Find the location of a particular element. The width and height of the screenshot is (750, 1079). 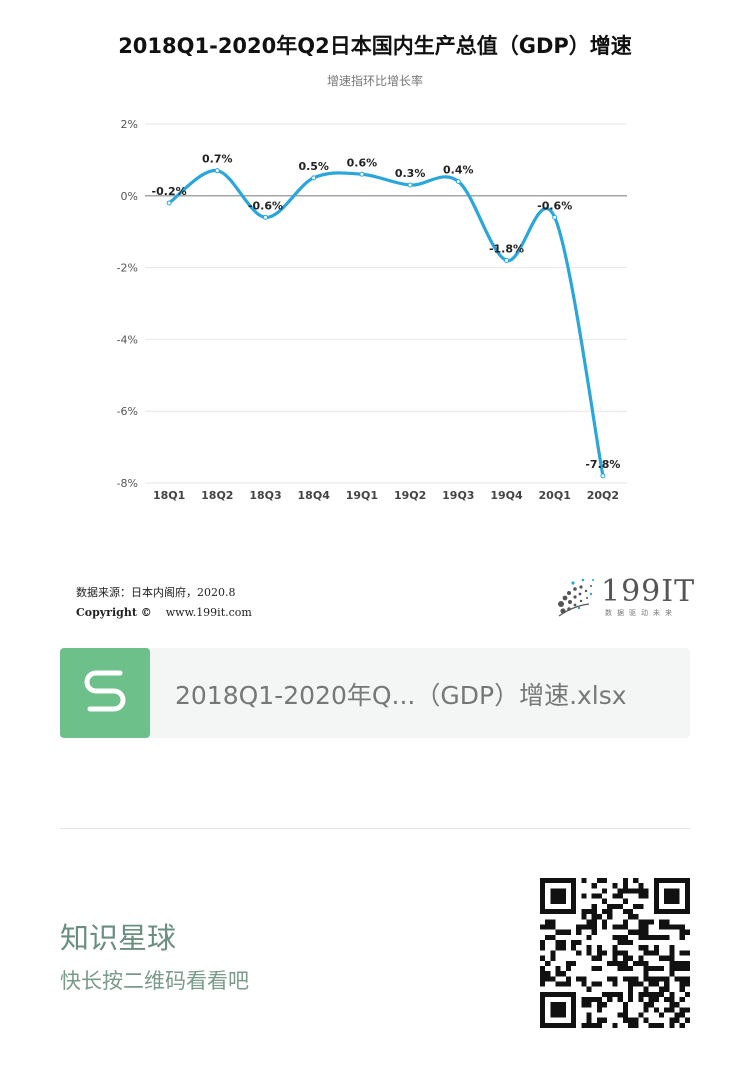

y-tick-label: -4% is located at coordinates (127, 339).